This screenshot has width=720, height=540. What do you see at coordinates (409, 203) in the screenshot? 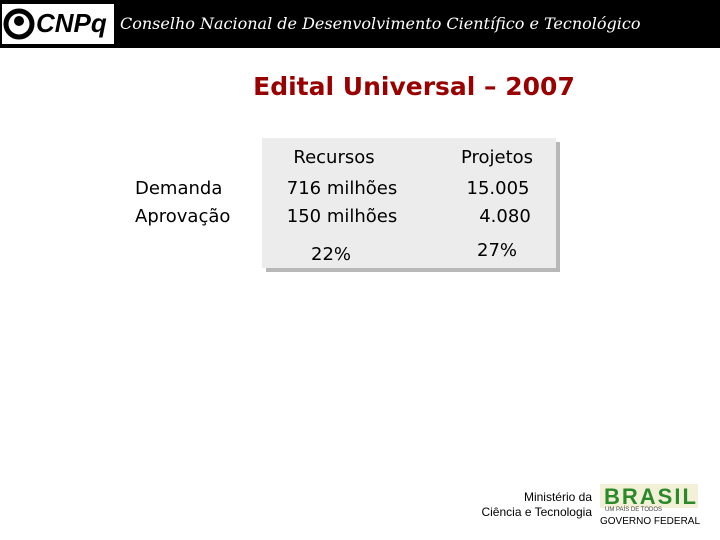
I see `table-box` at bounding box center [409, 203].